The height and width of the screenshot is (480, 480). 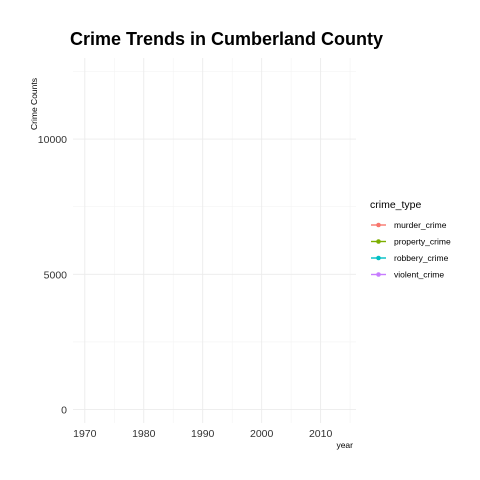 What do you see at coordinates (421, 258) in the screenshot?
I see `legend-label: robbery_crime` at bounding box center [421, 258].